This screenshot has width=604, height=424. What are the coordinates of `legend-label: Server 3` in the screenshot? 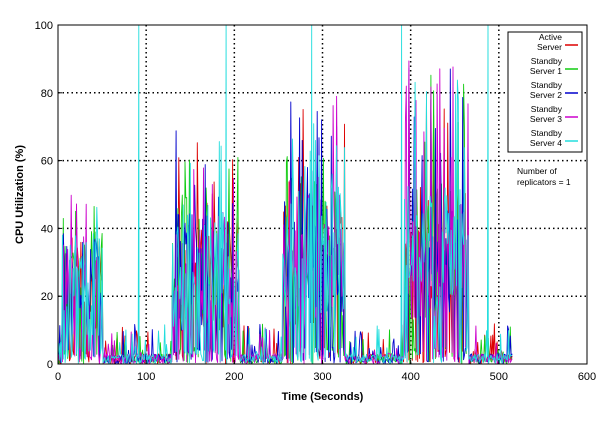 It's located at (546, 119).